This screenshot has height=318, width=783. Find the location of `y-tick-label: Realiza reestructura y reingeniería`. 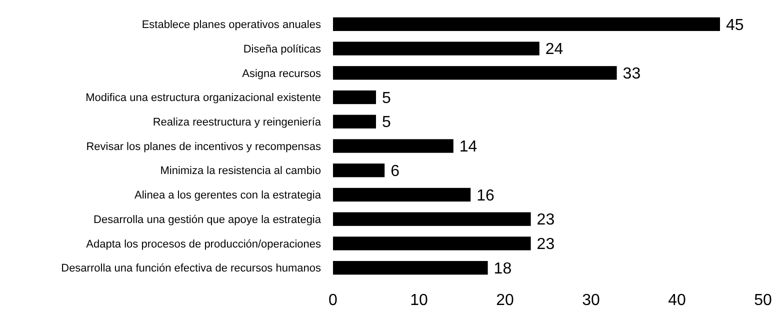

y-tick-label: Realiza reestructura y reingeniería is located at coordinates (237, 122).